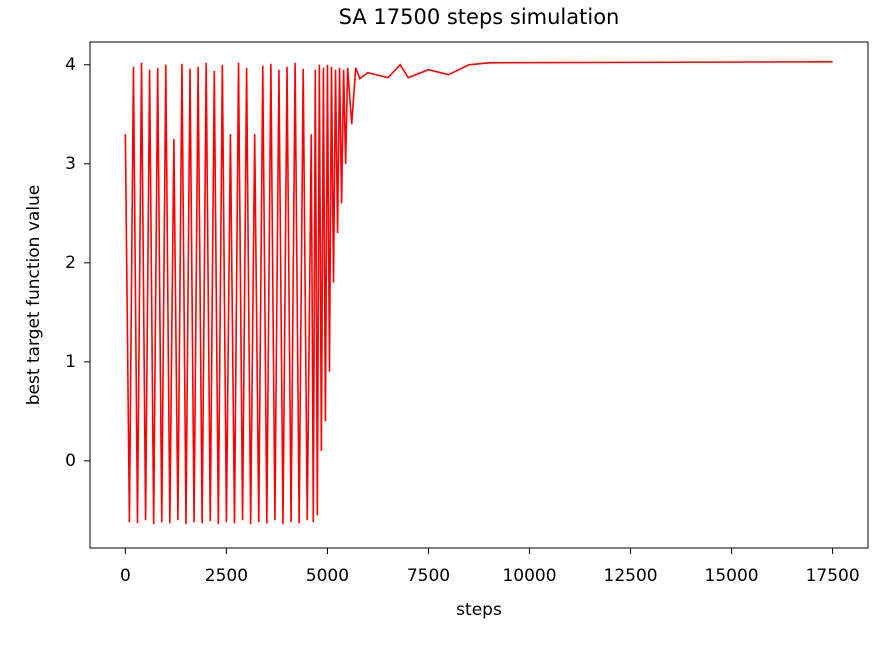 Image resolution: width=888 pixels, height=655 pixels. What do you see at coordinates (732, 576) in the screenshot?
I see `x-tick-label: 15000` at bounding box center [732, 576].